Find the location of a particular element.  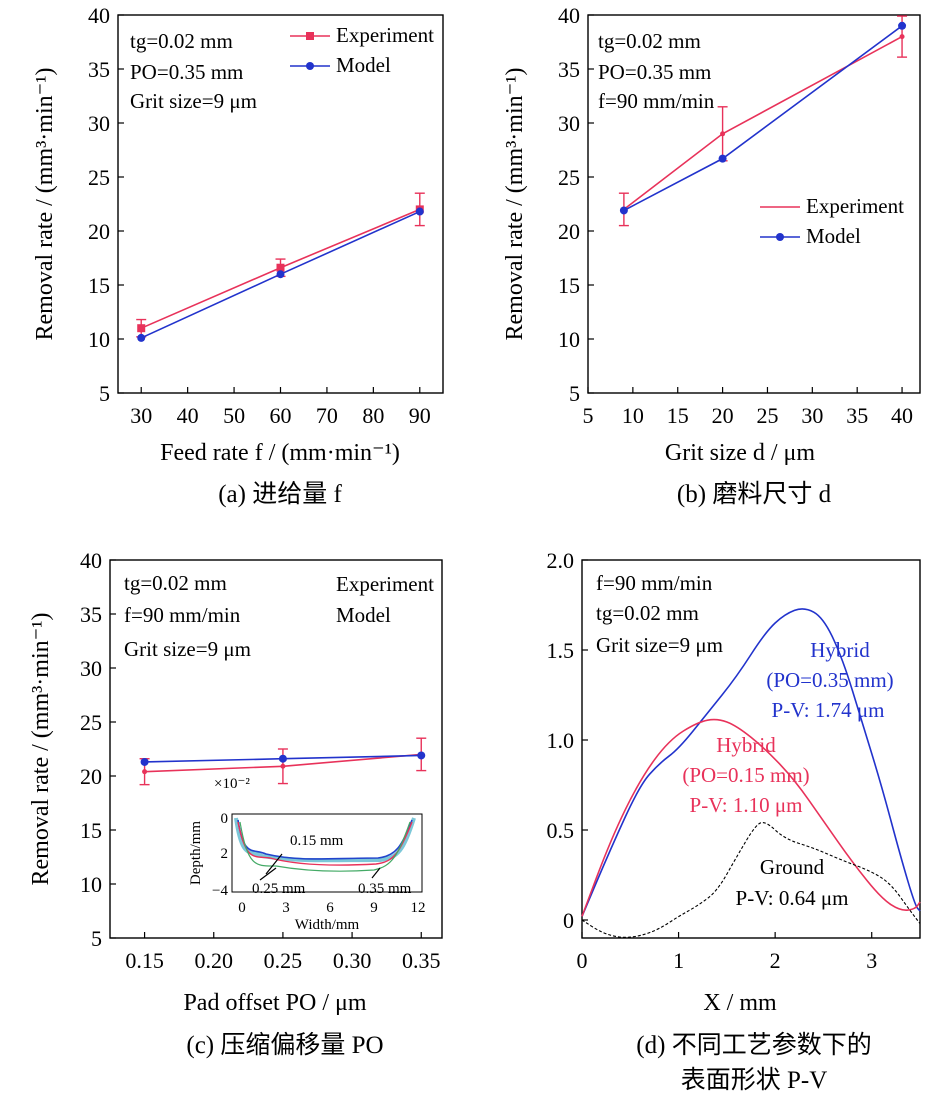

panel-b-xlabel: Grit size d / μm is located at coordinates (740, 453).